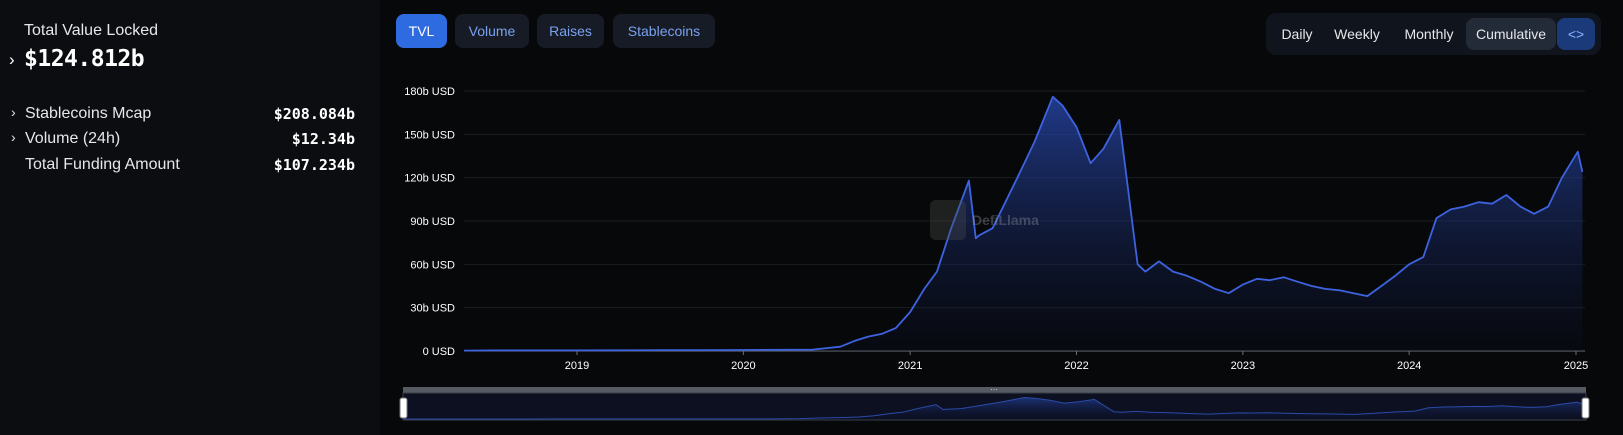  I want to click on stat-row-total-funding: Total Funding Amount $107.234b, so click(190, 165).